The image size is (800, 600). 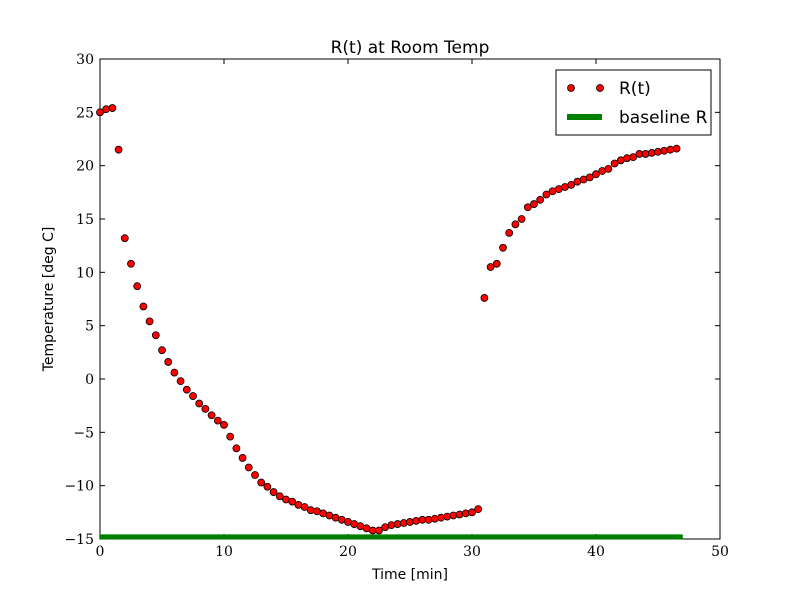 What do you see at coordinates (635, 89) in the screenshot?
I see `legend-label-r-t: R(t)` at bounding box center [635, 89].